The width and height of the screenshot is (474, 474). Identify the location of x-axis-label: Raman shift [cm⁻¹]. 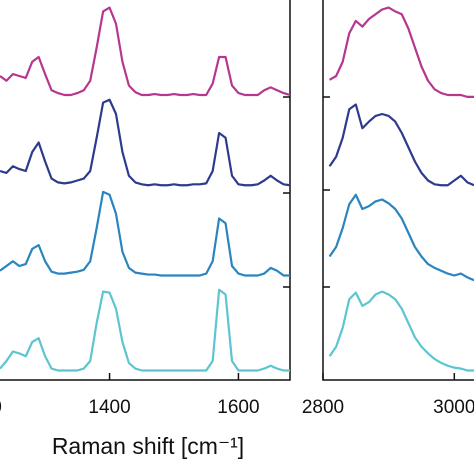
(148, 446).